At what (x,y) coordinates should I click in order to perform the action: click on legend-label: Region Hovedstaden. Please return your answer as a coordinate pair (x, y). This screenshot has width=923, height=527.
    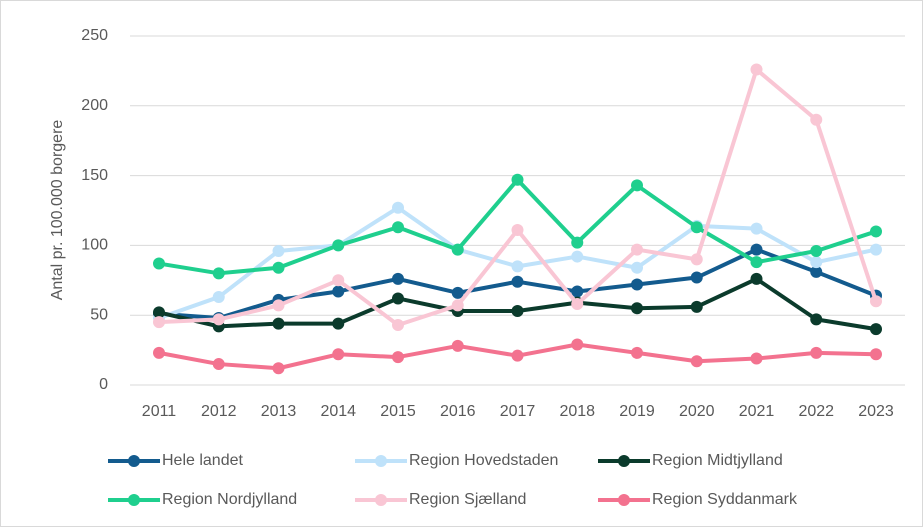
    Looking at the image, I should click on (483, 460).